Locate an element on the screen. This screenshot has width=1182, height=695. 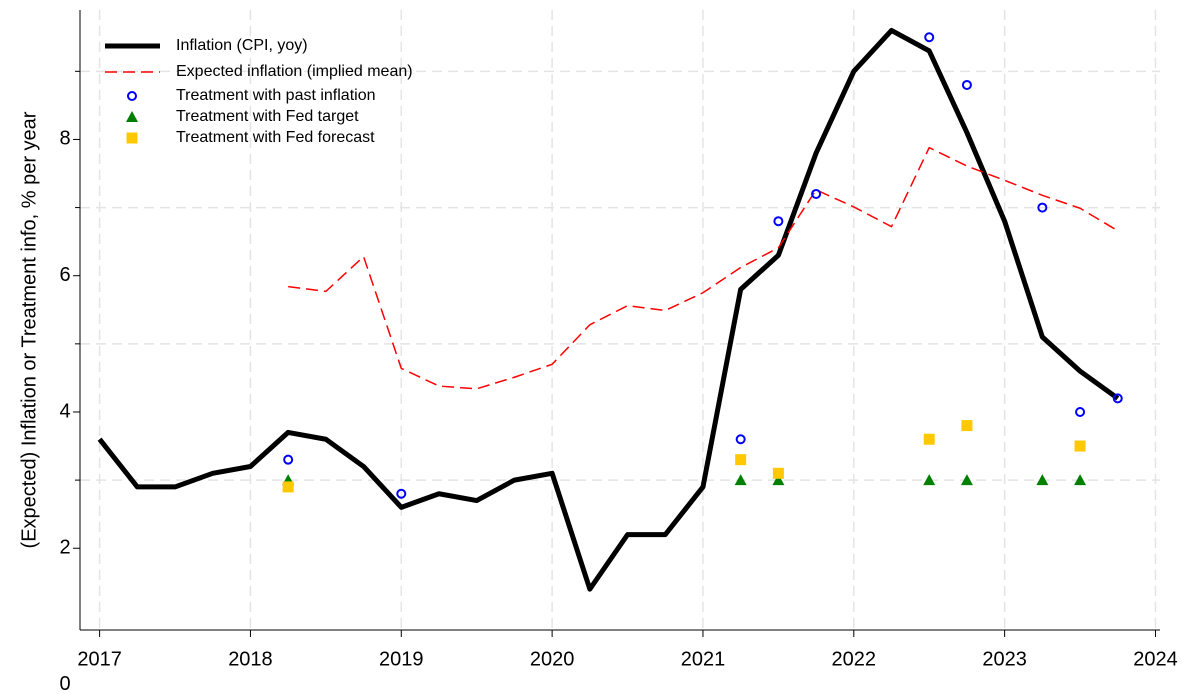
x-tick-label: 2017 is located at coordinates (99, 659).